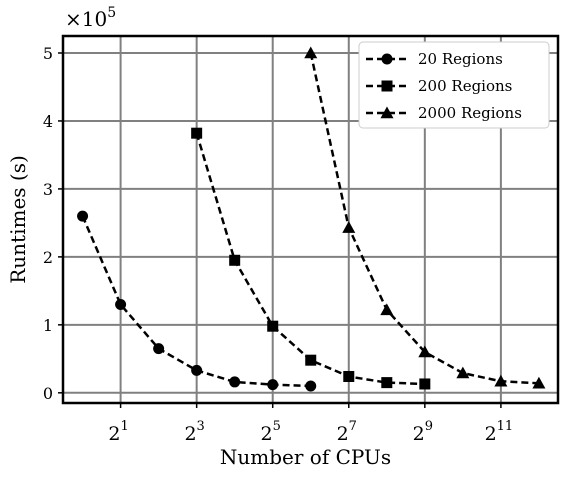 This screenshot has height=477, width=567. I want to click on y-tick-label: 0, so click(48, 393).